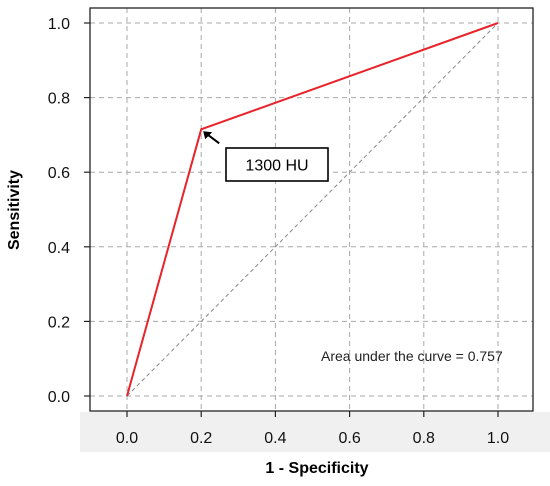 This screenshot has height=486, width=550. I want to click on y-tick-label: 0.4, so click(59, 248).